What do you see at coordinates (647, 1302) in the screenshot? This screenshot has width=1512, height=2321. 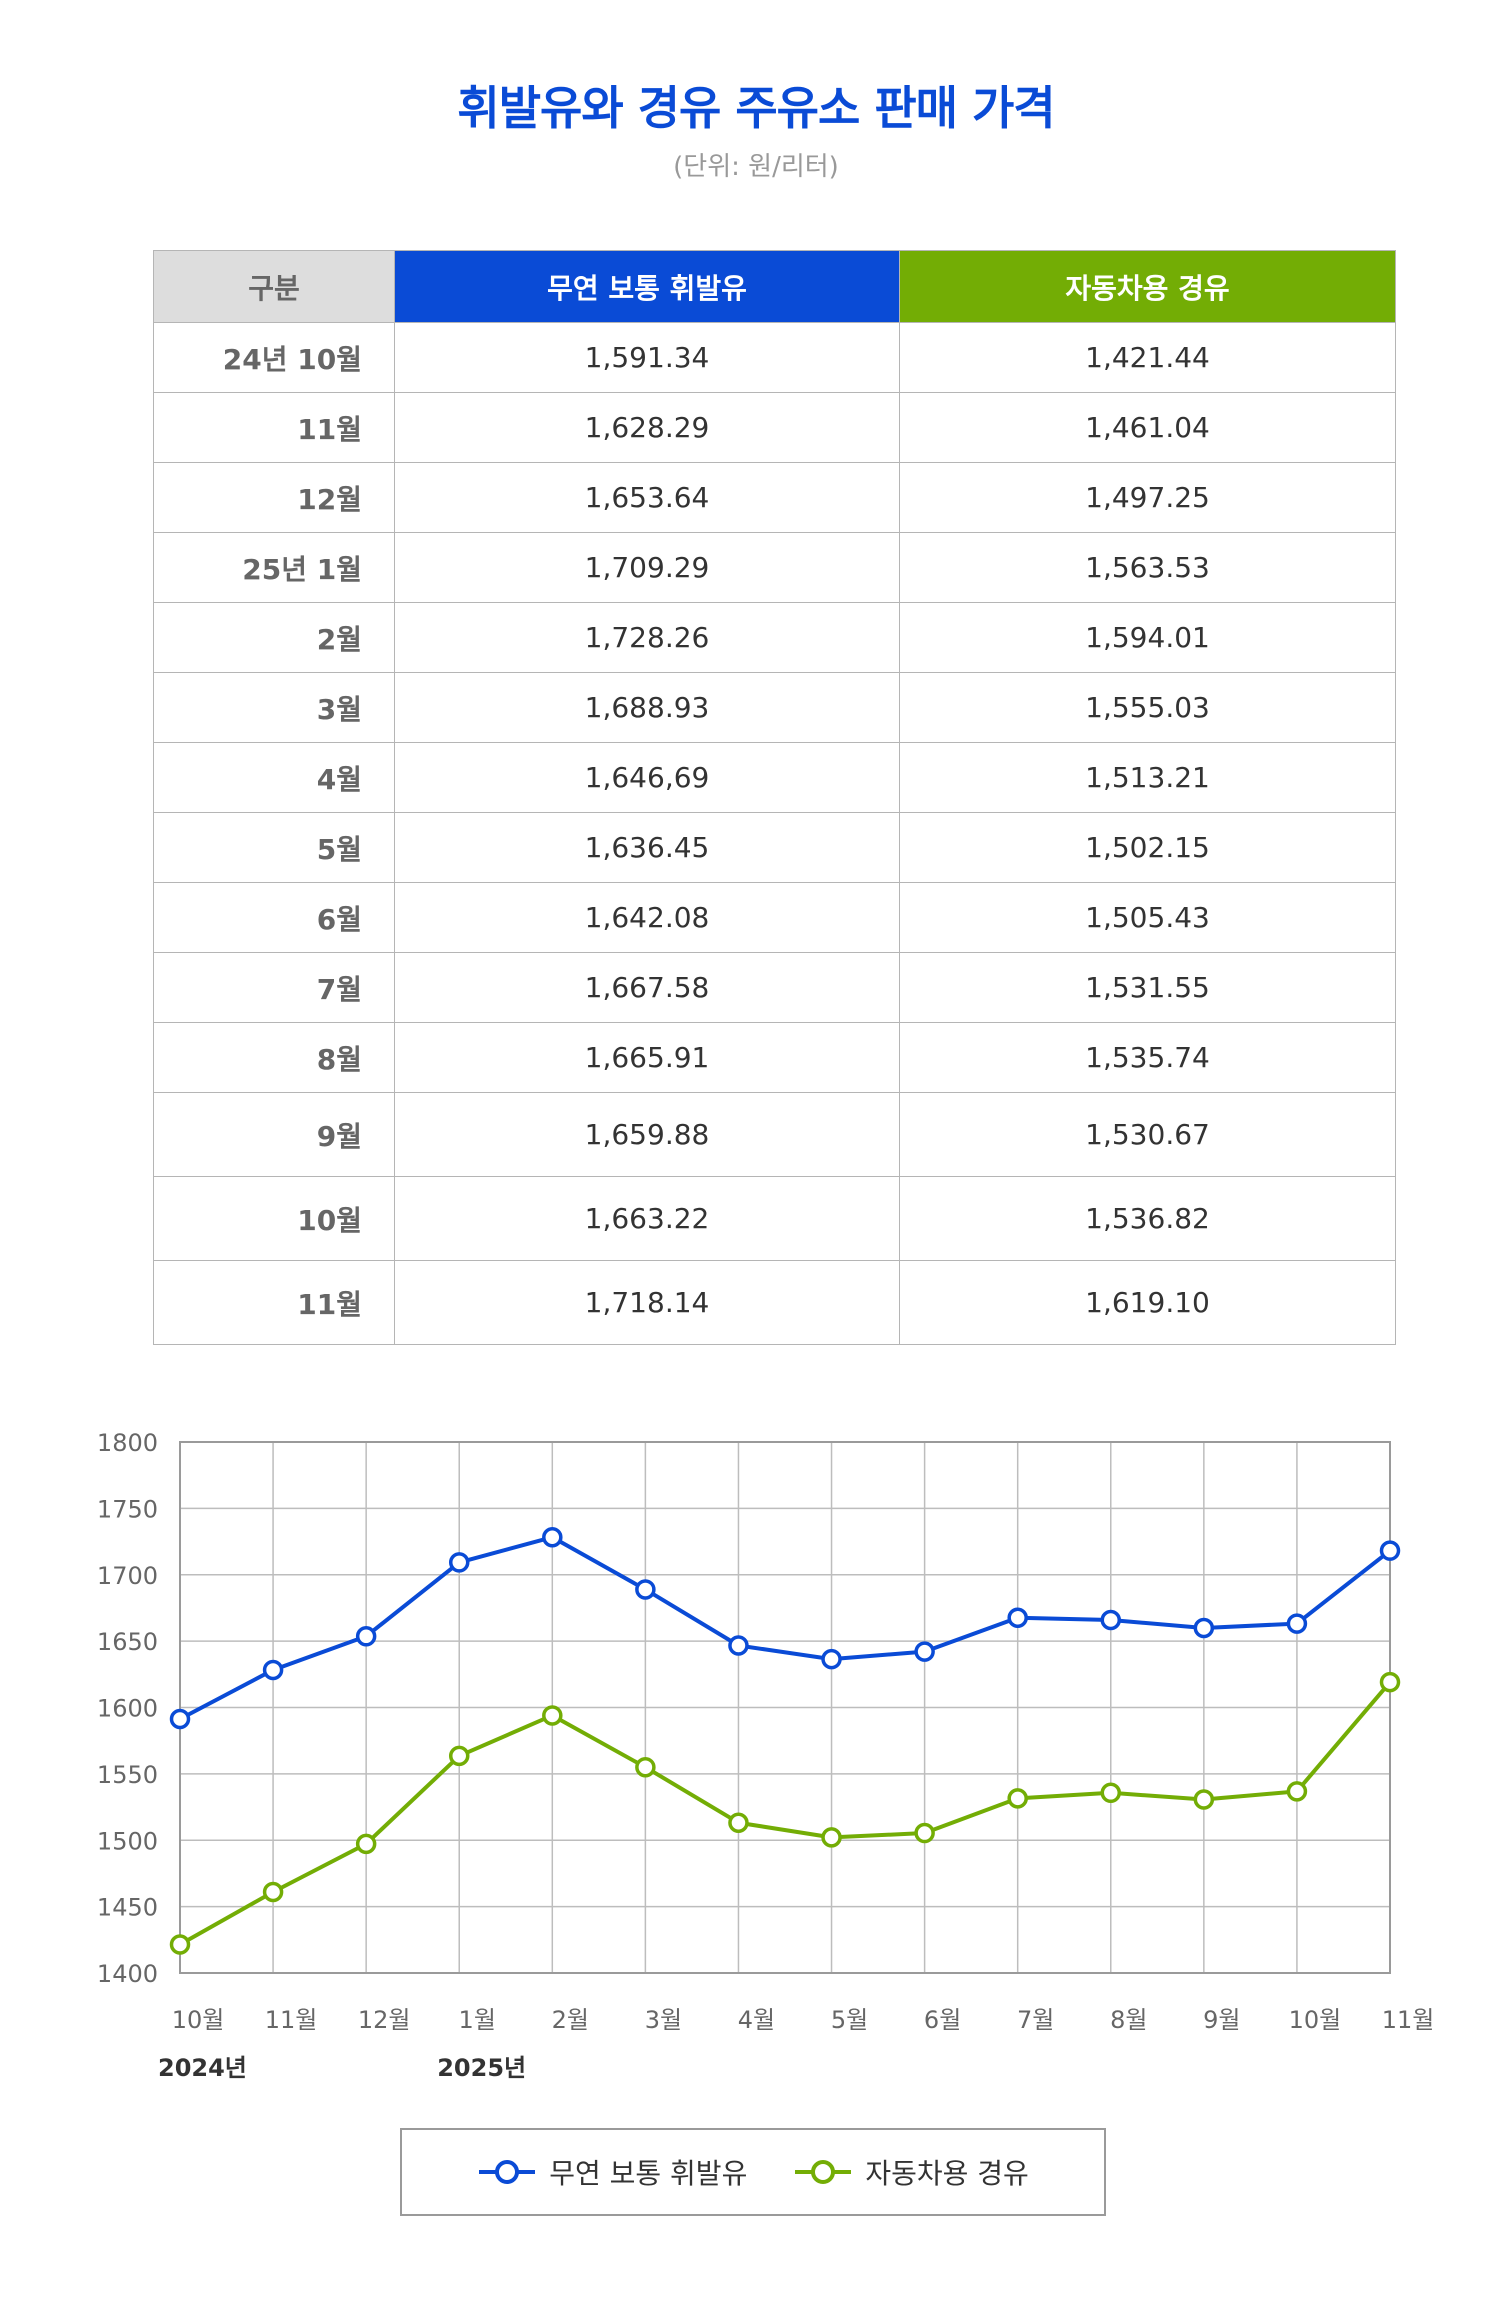 I see `row-gasoline-price: 1,718.14` at bounding box center [647, 1302].